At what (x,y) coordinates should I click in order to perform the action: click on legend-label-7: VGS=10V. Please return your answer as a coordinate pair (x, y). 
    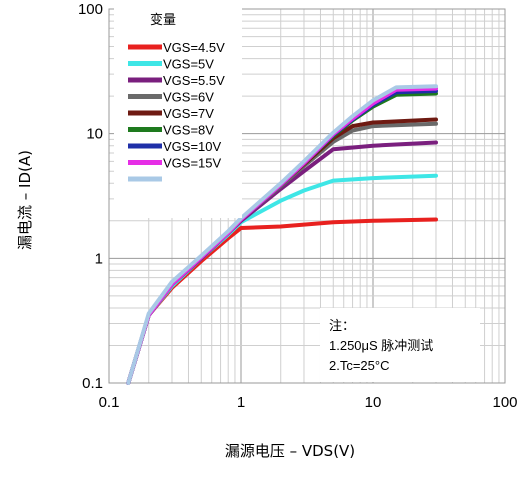
    Looking at the image, I should click on (192, 146).